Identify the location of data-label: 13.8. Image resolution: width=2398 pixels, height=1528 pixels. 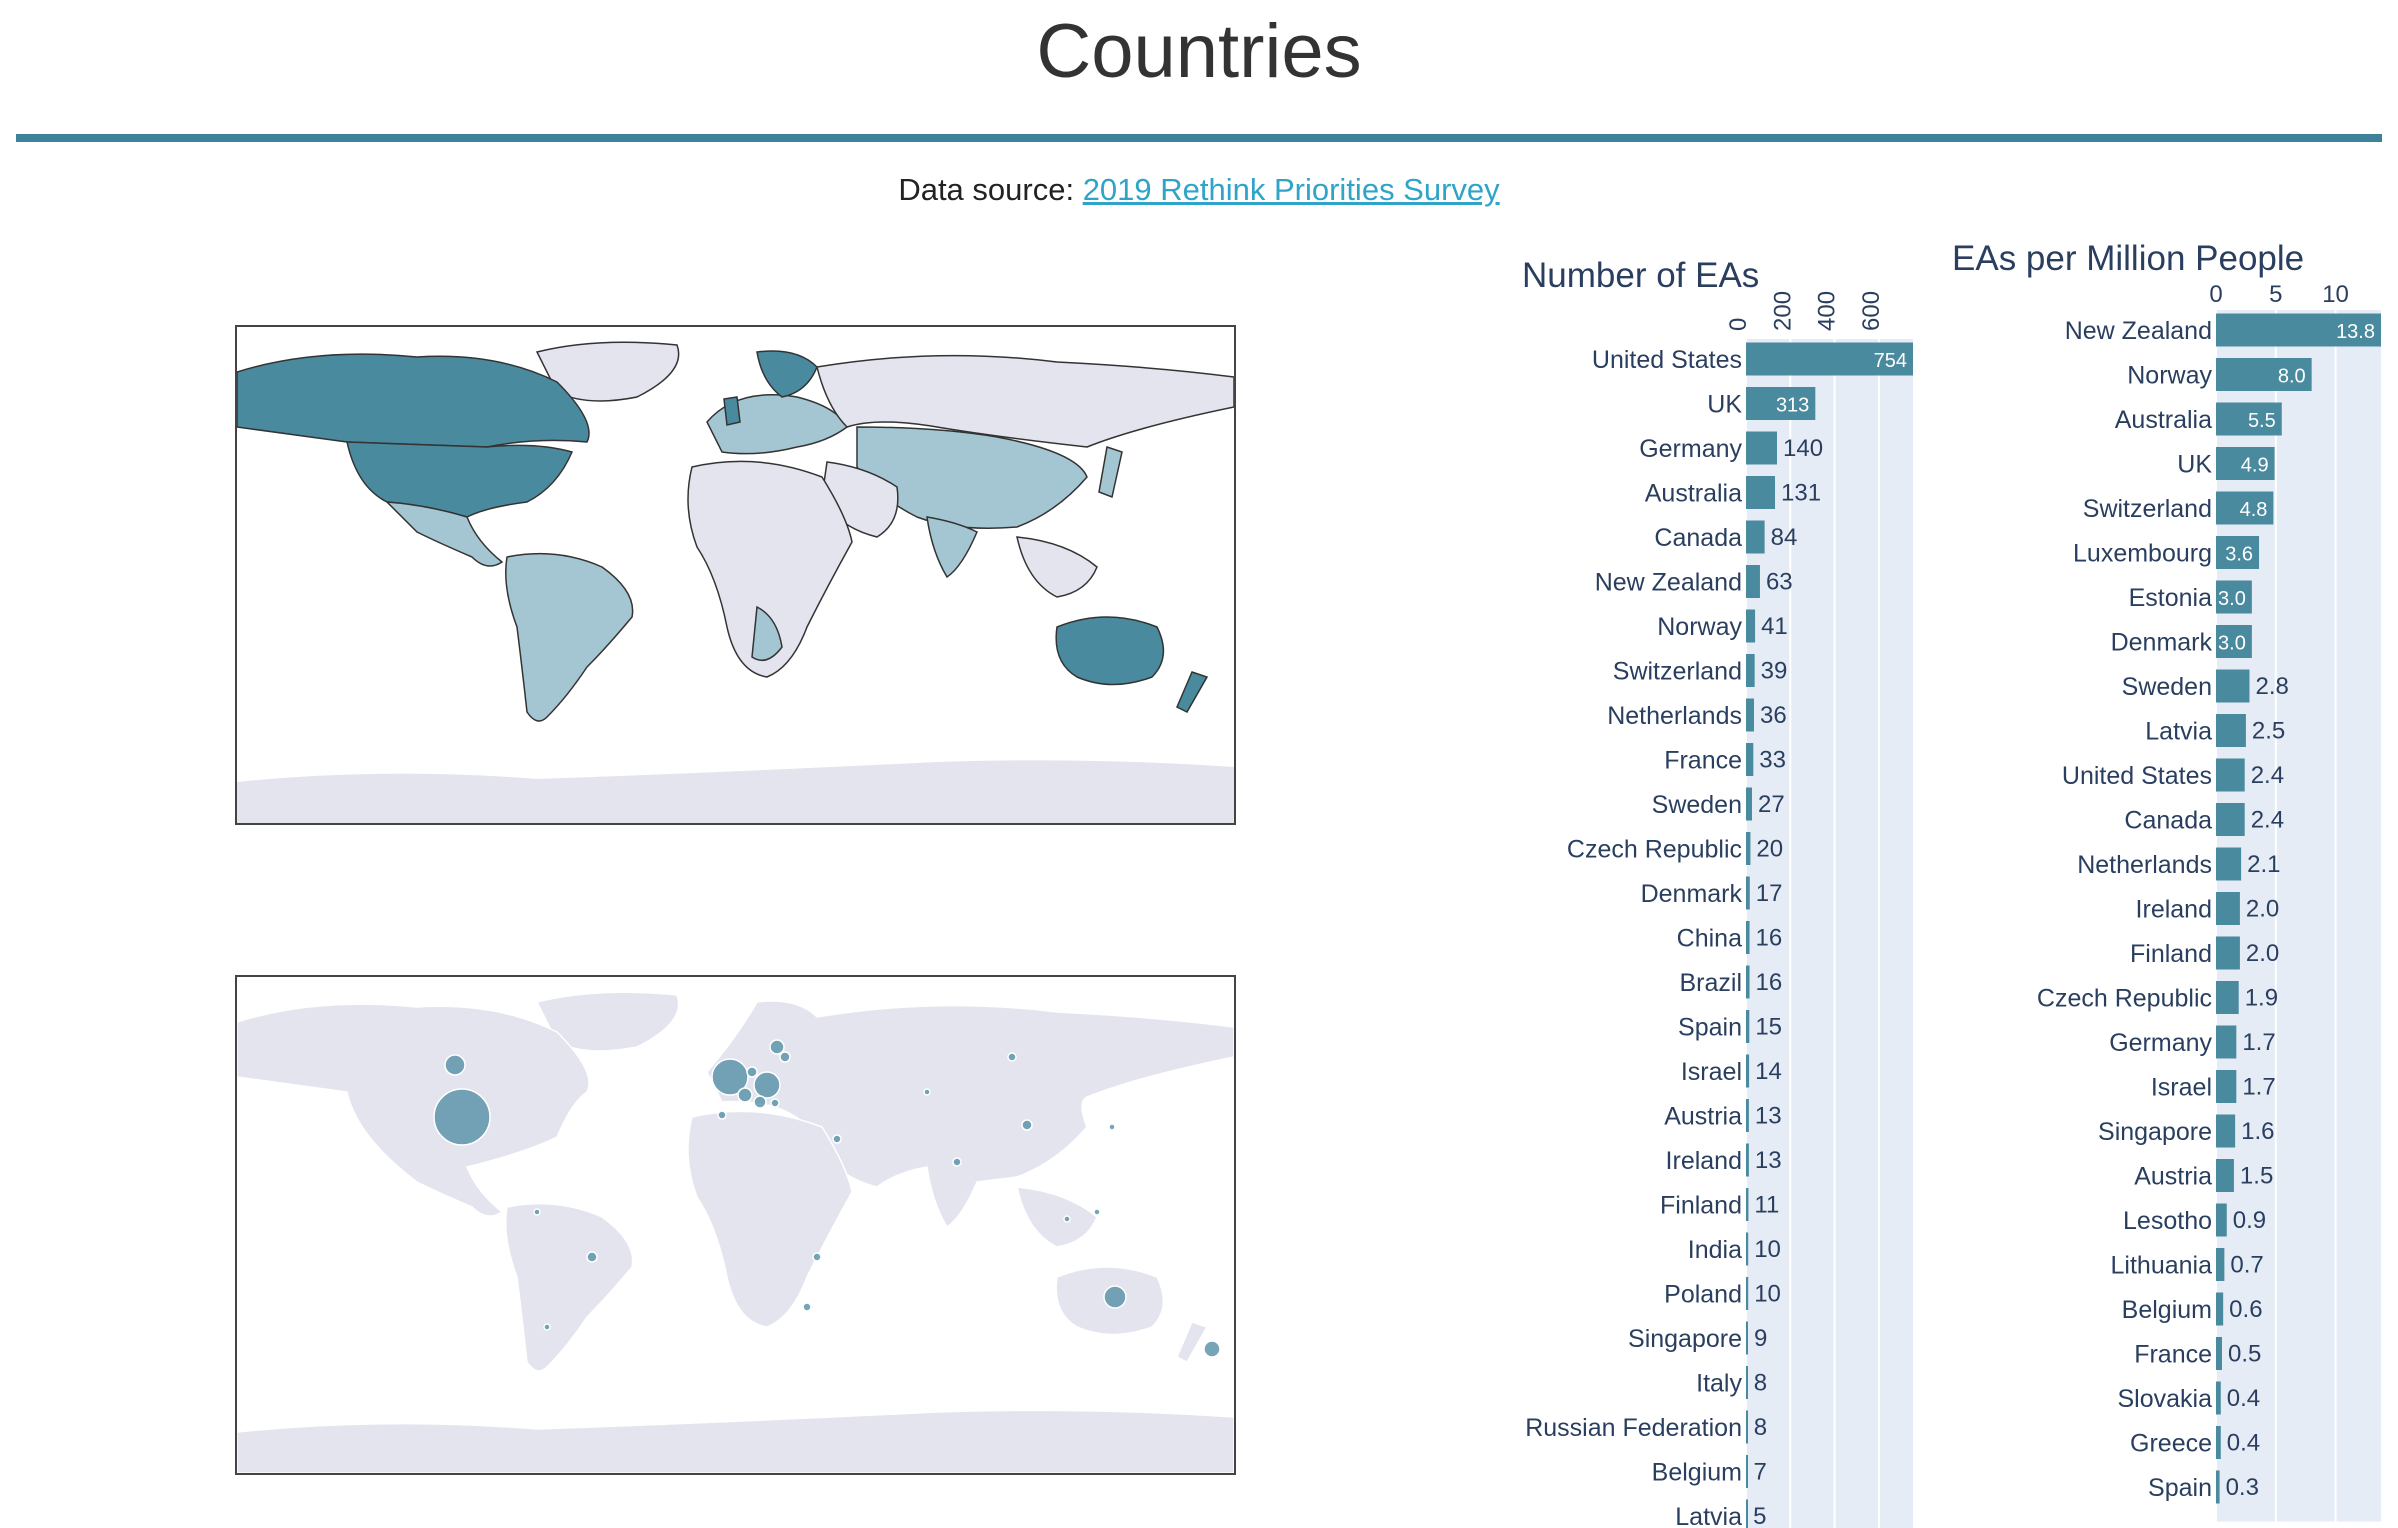
(2355, 332).